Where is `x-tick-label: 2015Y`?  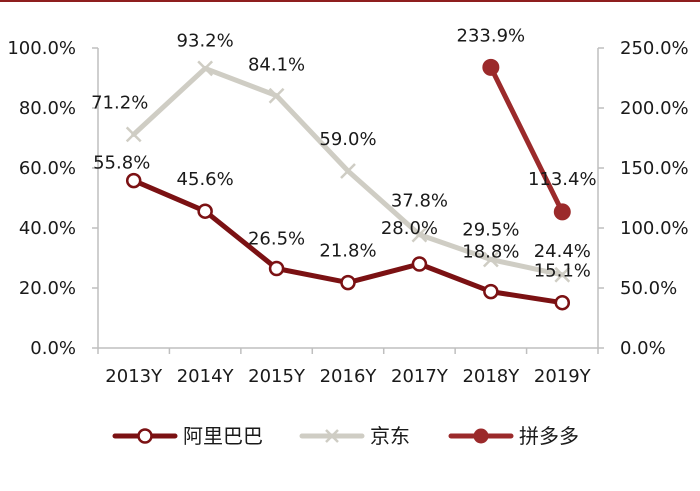
x-tick-label: 2015Y is located at coordinates (277, 376).